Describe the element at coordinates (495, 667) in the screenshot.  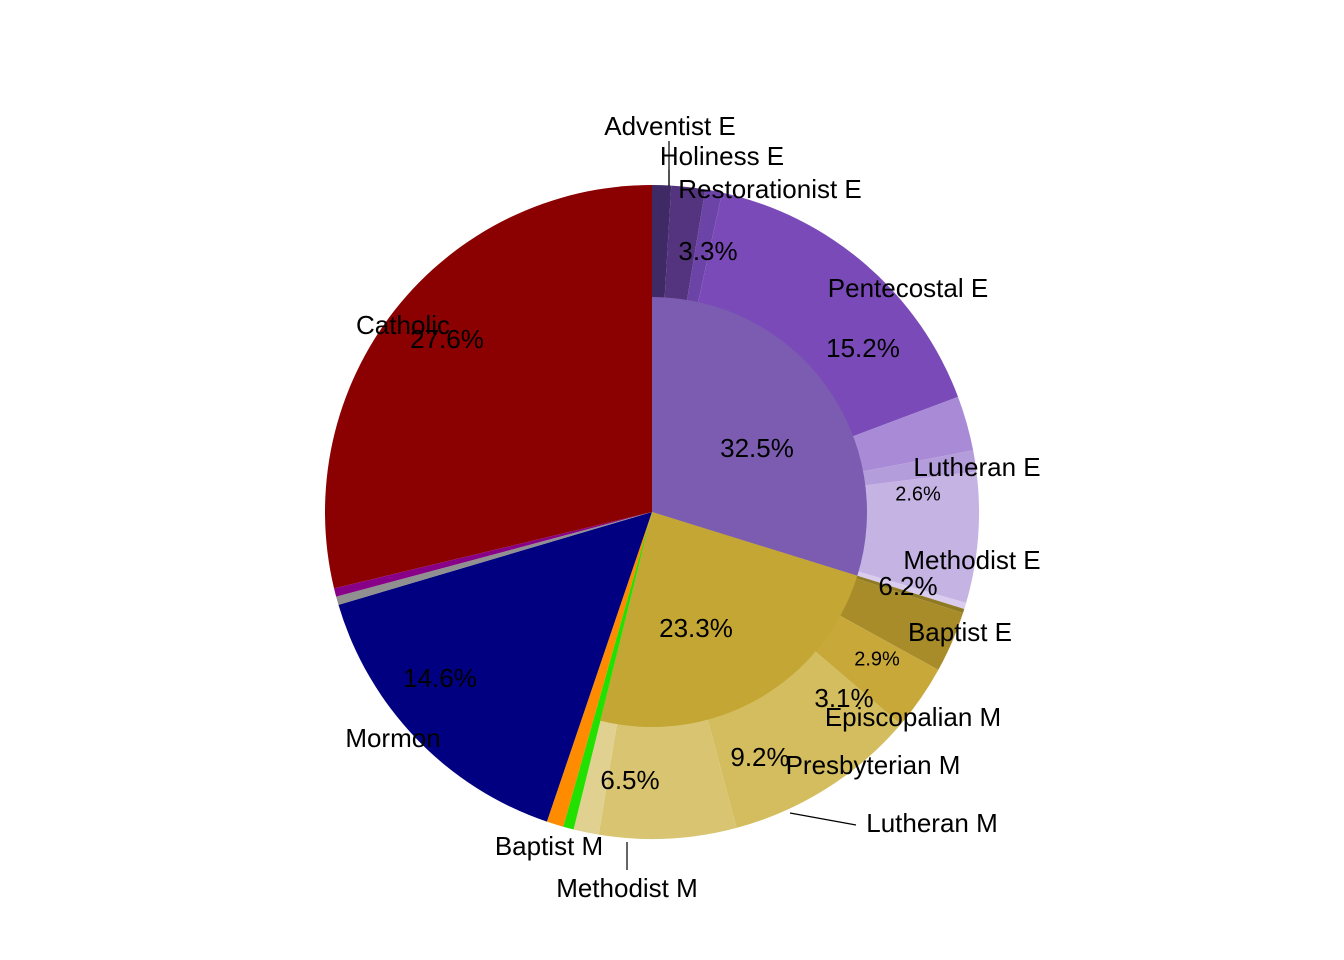
I see `slice-mormon` at that location.